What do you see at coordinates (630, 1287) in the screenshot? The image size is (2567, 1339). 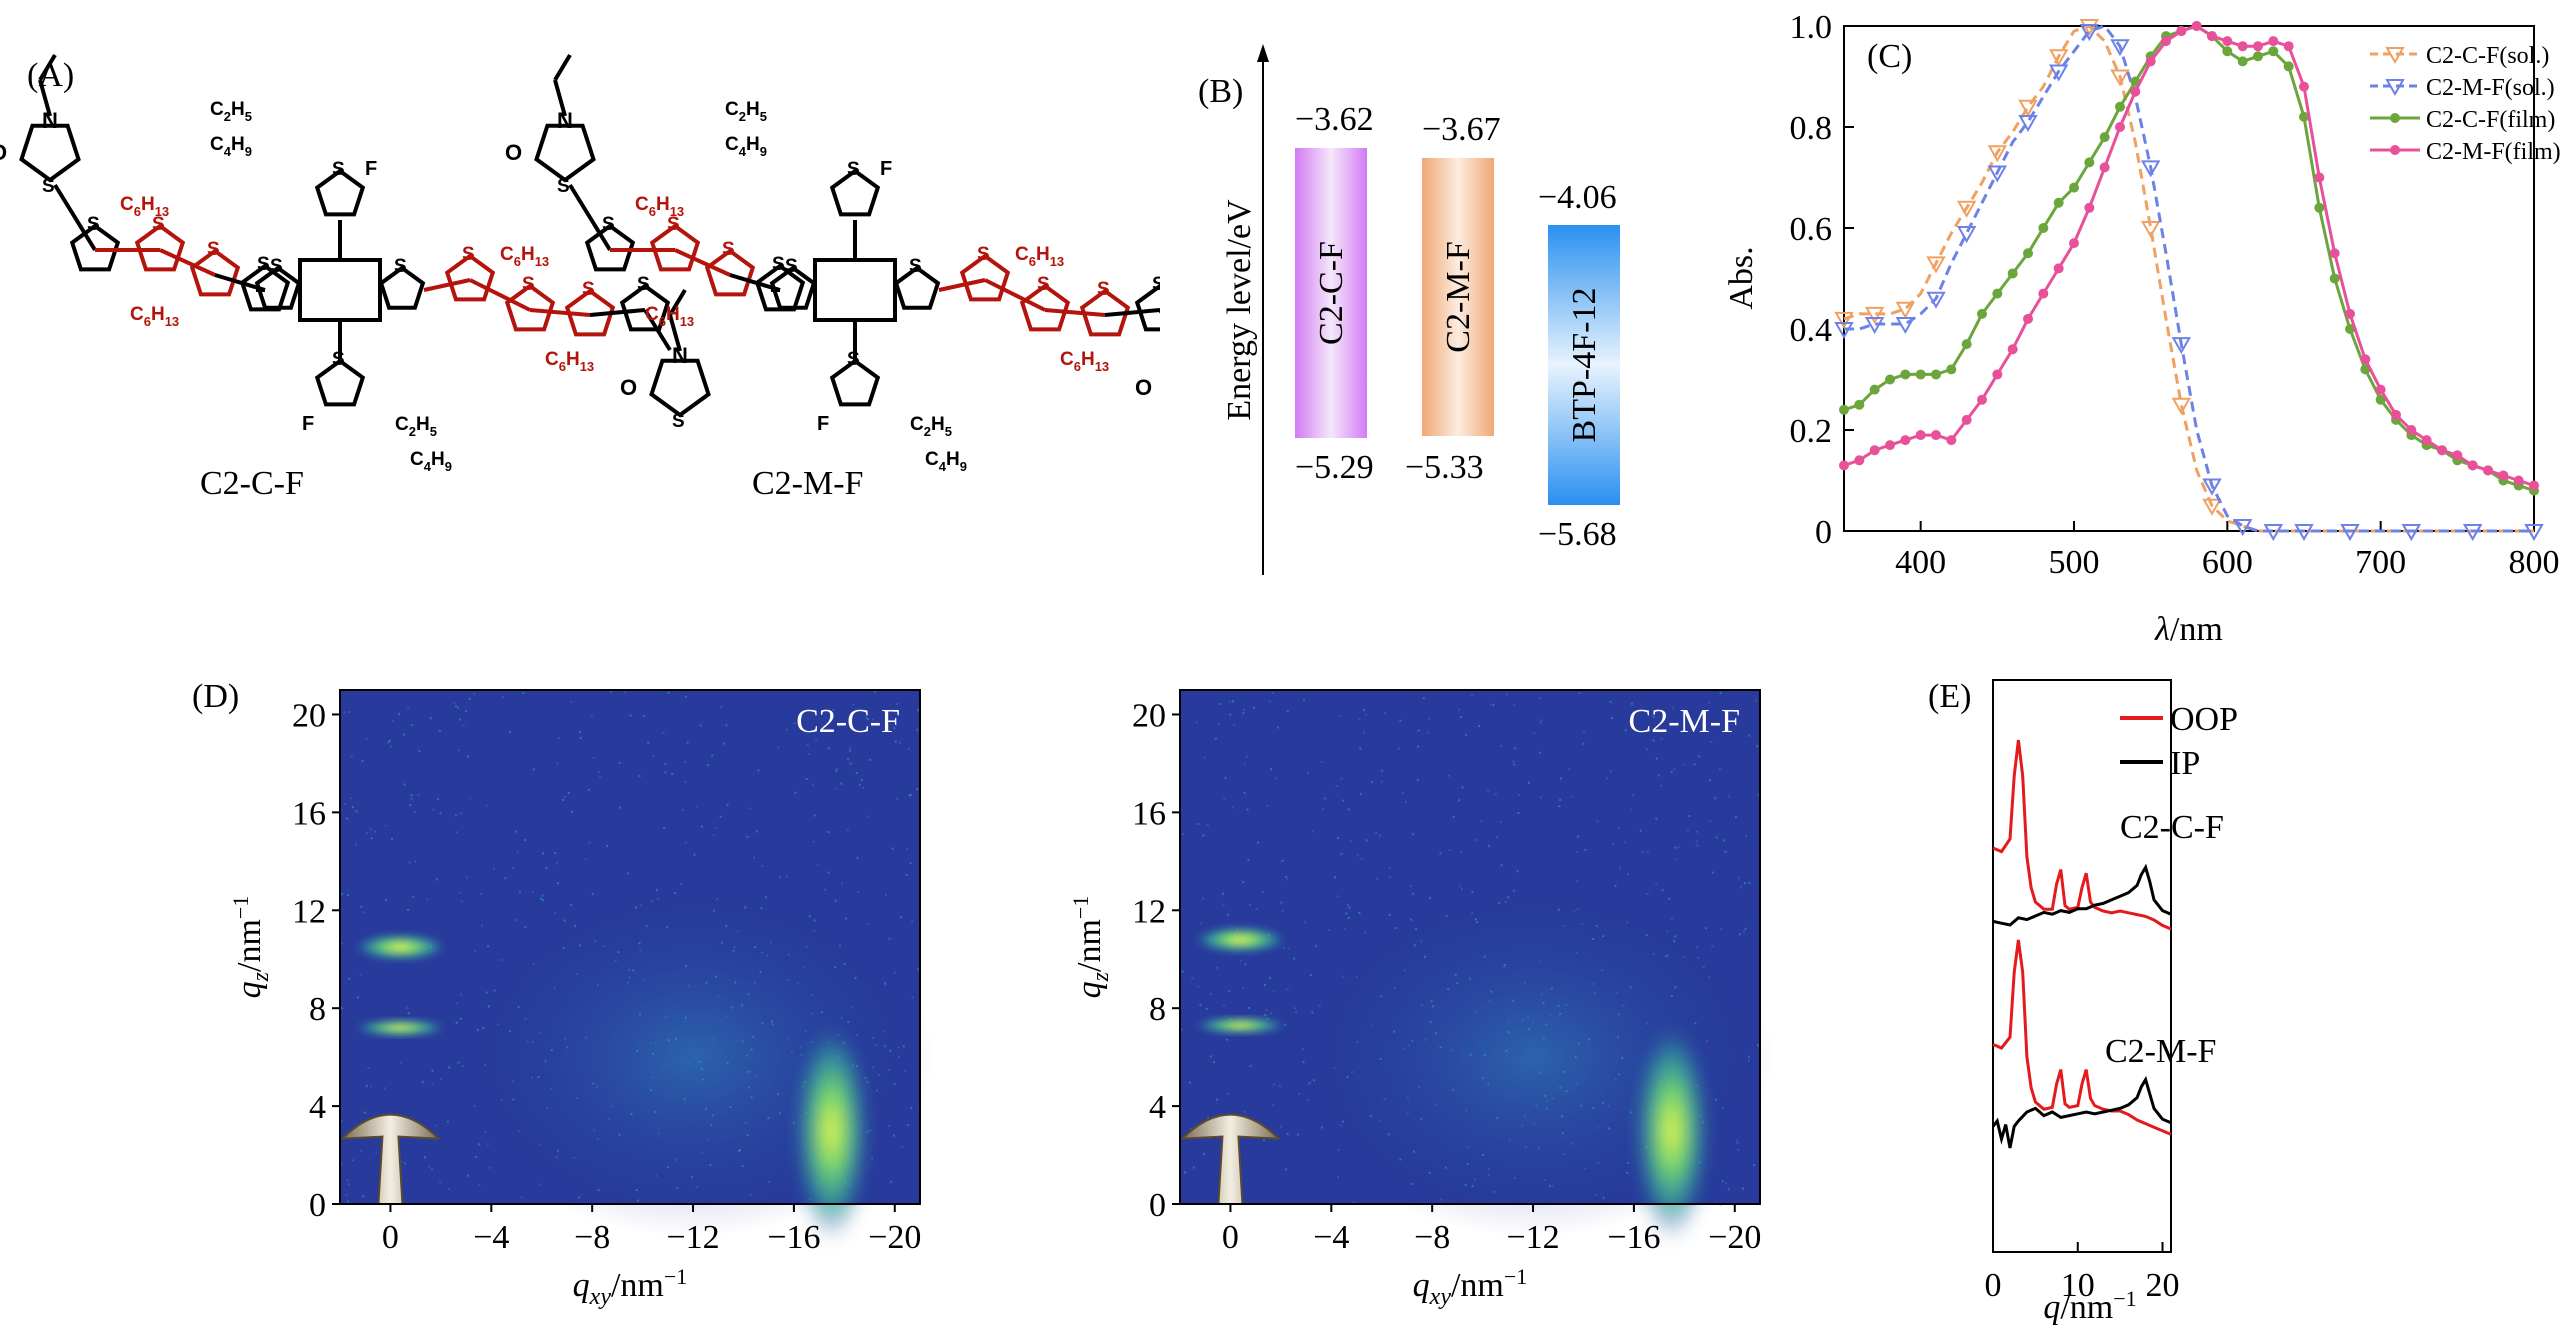 I see `map-xlabel: qxy/nm−1` at bounding box center [630, 1287].